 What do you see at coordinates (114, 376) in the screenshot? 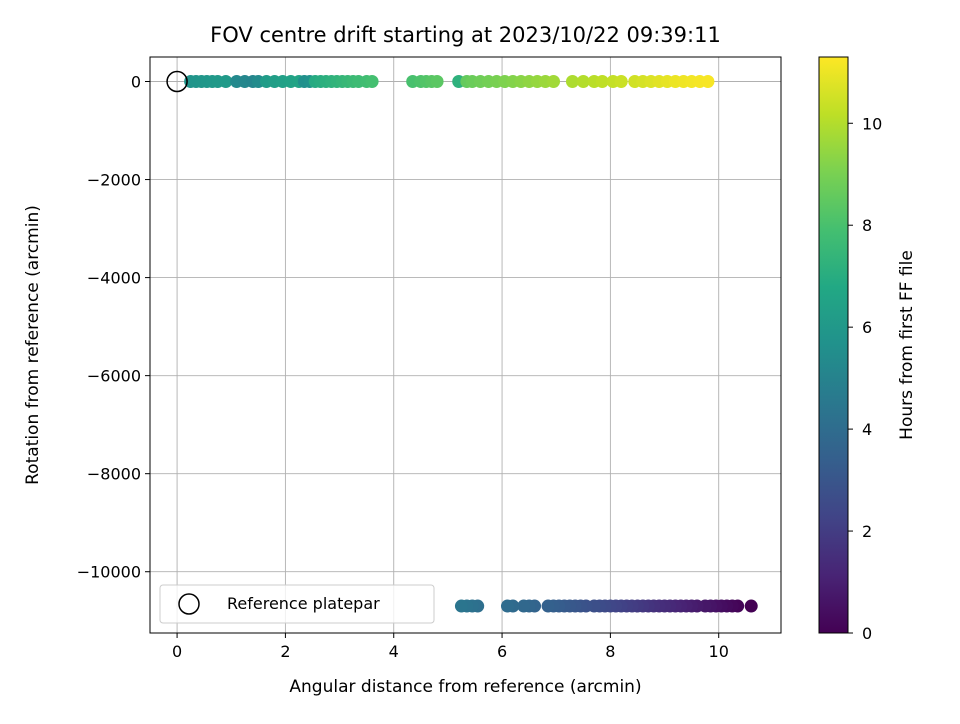
I see `y-tick-label: −6000` at bounding box center [114, 376].